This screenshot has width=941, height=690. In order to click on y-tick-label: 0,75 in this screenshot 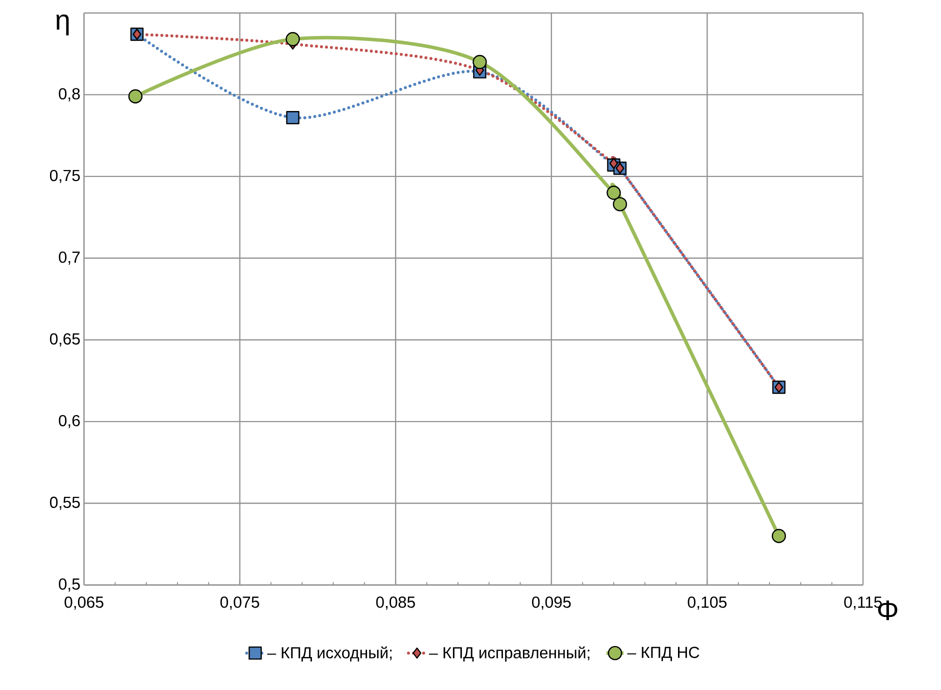, I will do `click(65, 177)`.